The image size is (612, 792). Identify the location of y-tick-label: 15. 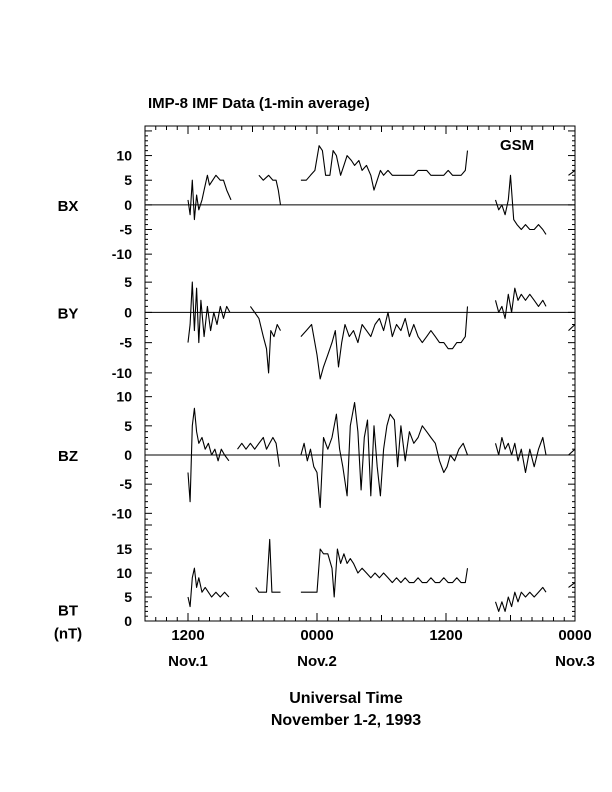
(124, 549).